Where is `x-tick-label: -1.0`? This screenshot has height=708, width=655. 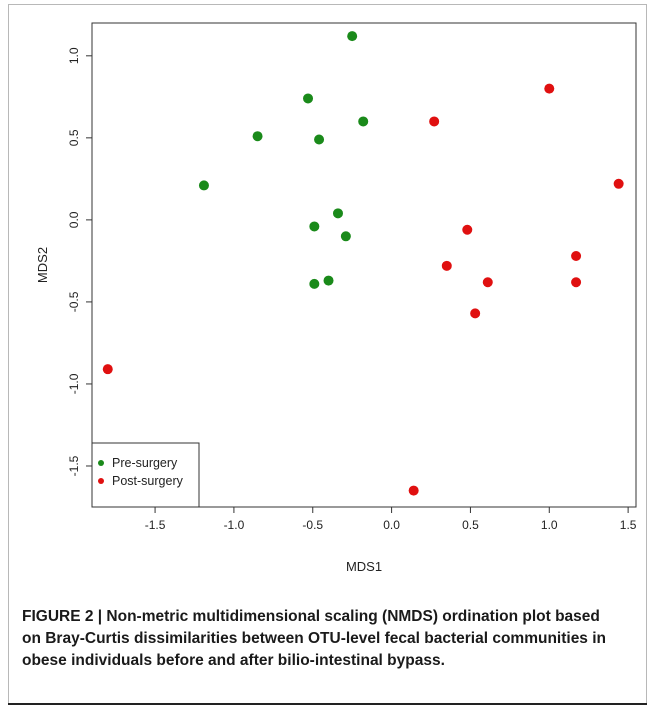 x-tick-label: -1.0 is located at coordinates (234, 525).